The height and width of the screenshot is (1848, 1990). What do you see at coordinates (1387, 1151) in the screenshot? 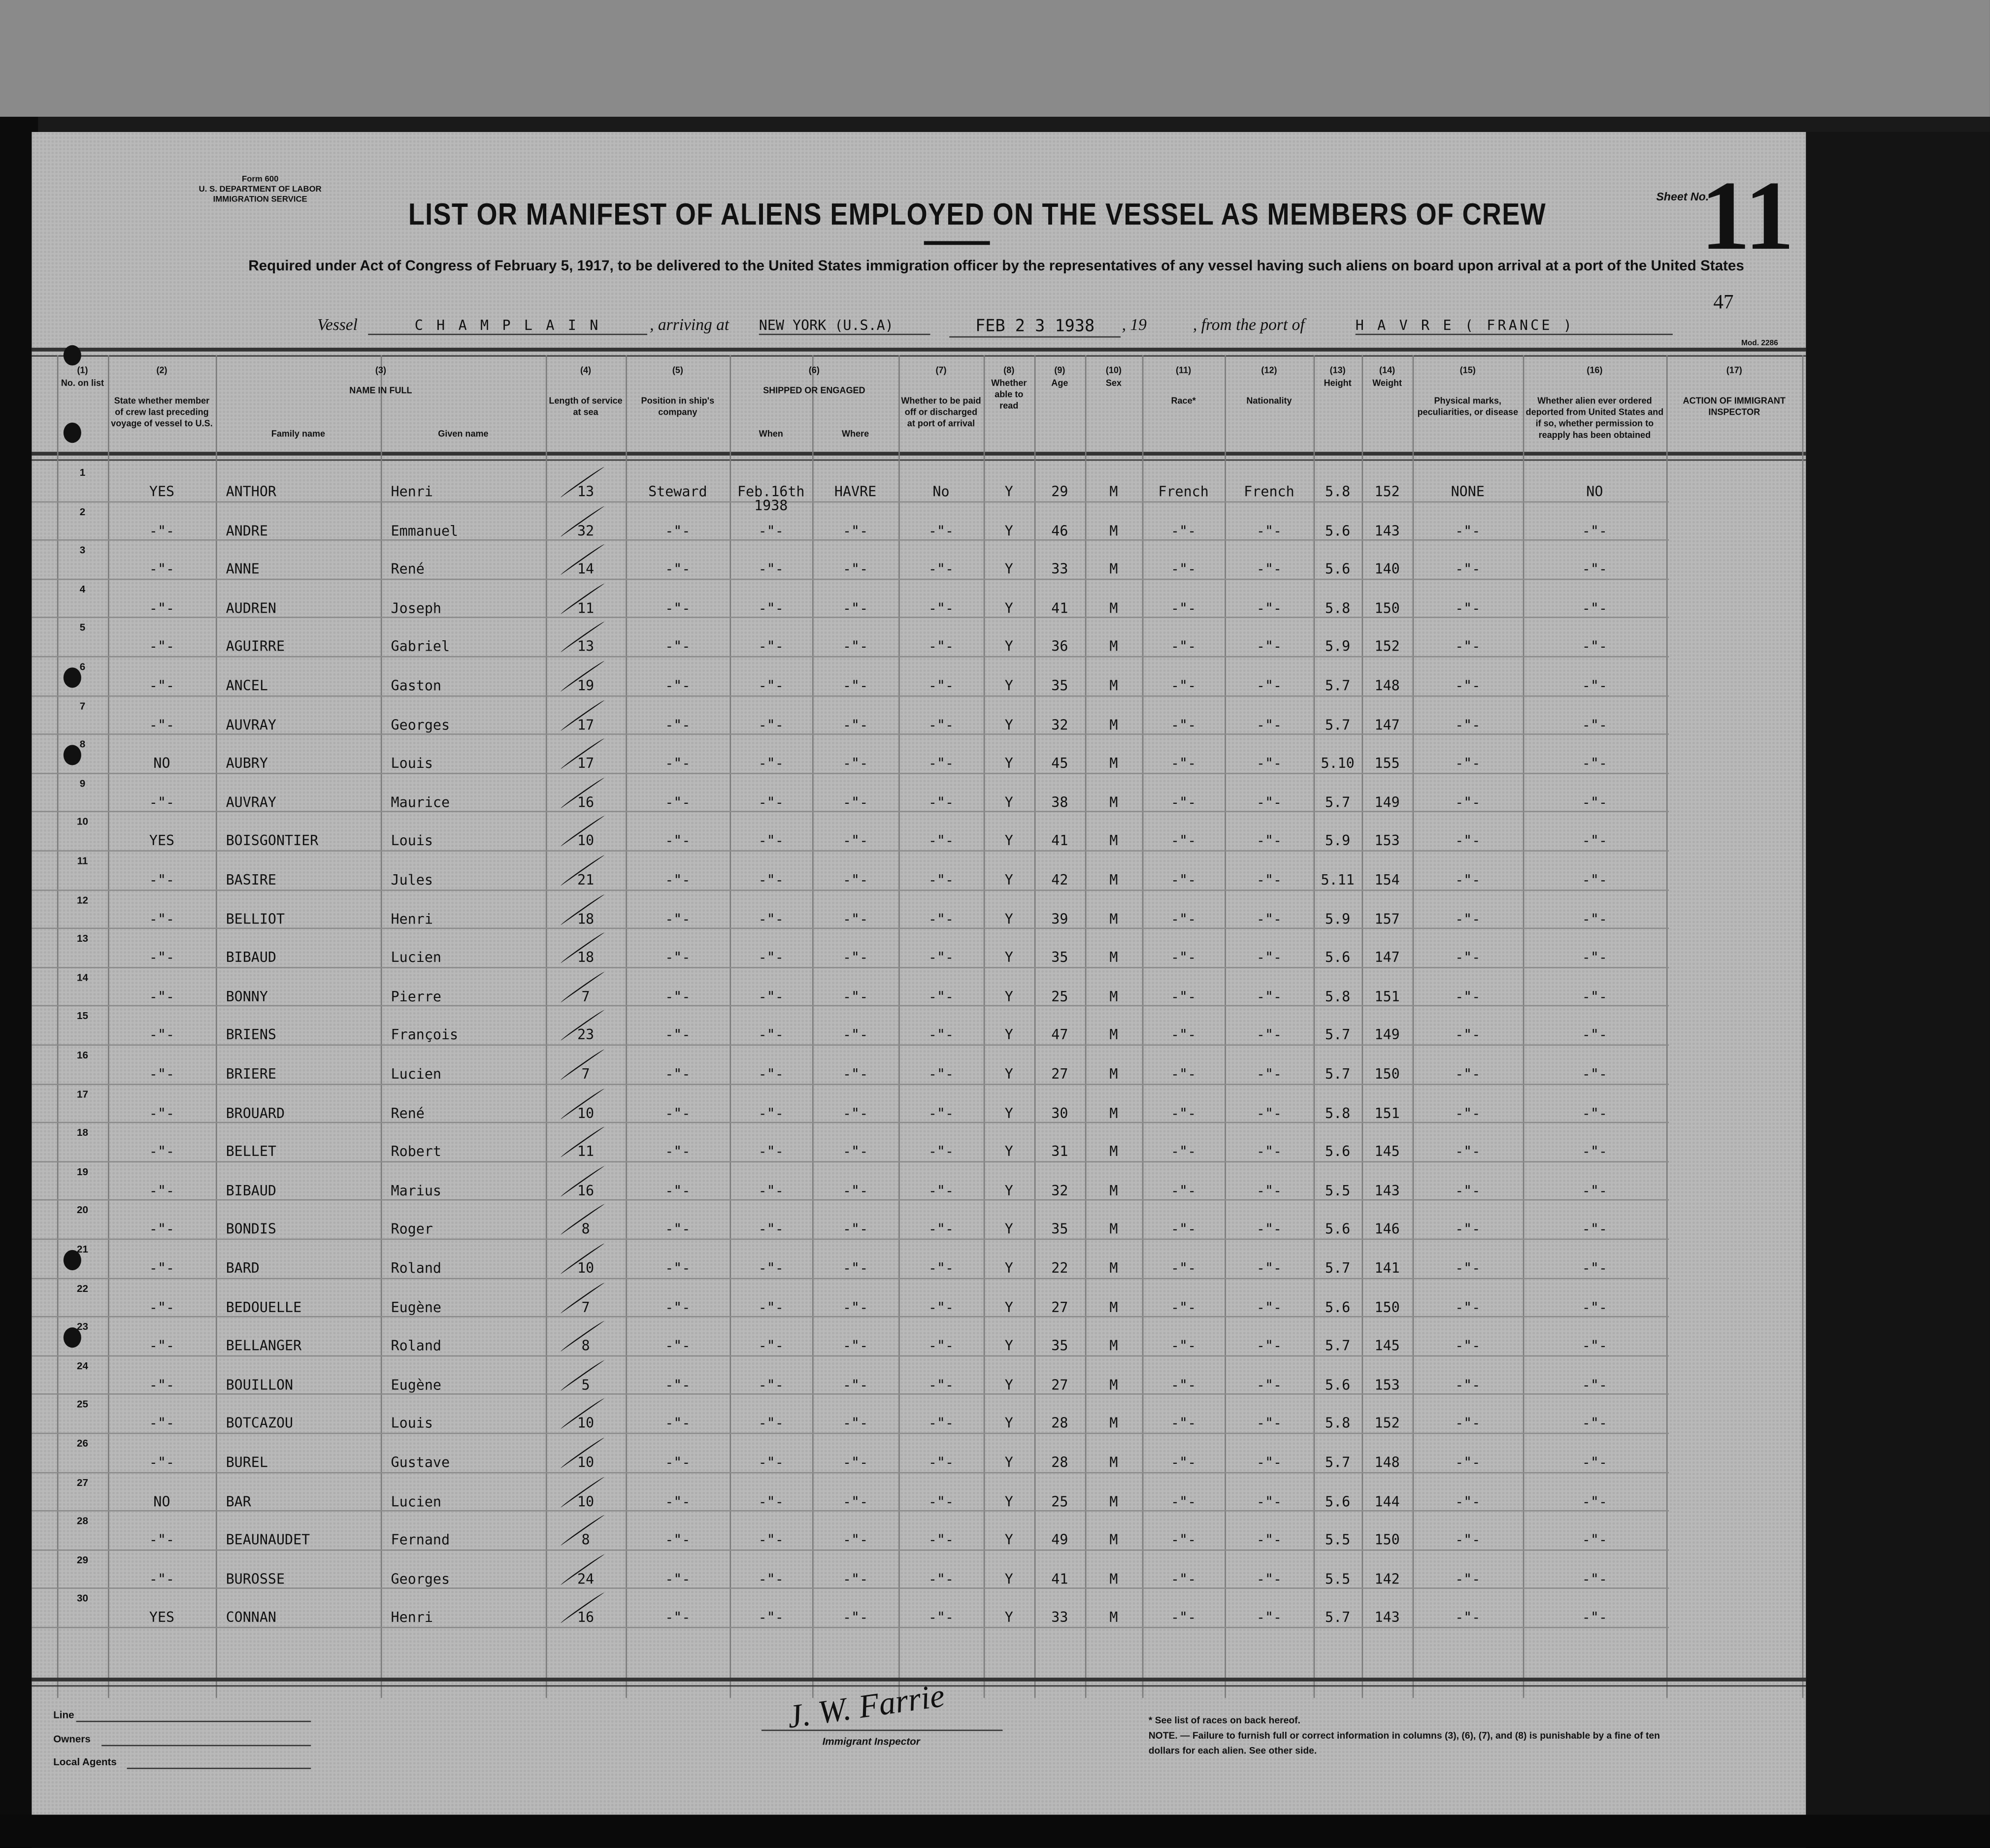
I see `cell-weight: 145` at bounding box center [1387, 1151].